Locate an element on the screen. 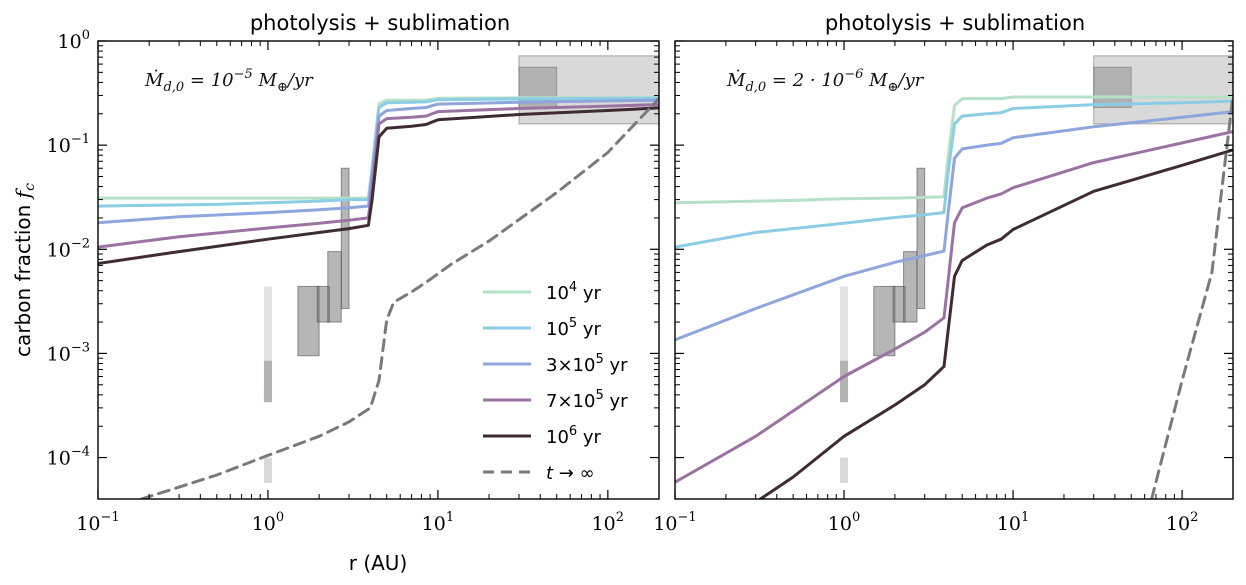 Image resolution: width=1246 pixels, height=585 pixels. y-tick-label: 10⁰ is located at coordinates (74, 40).